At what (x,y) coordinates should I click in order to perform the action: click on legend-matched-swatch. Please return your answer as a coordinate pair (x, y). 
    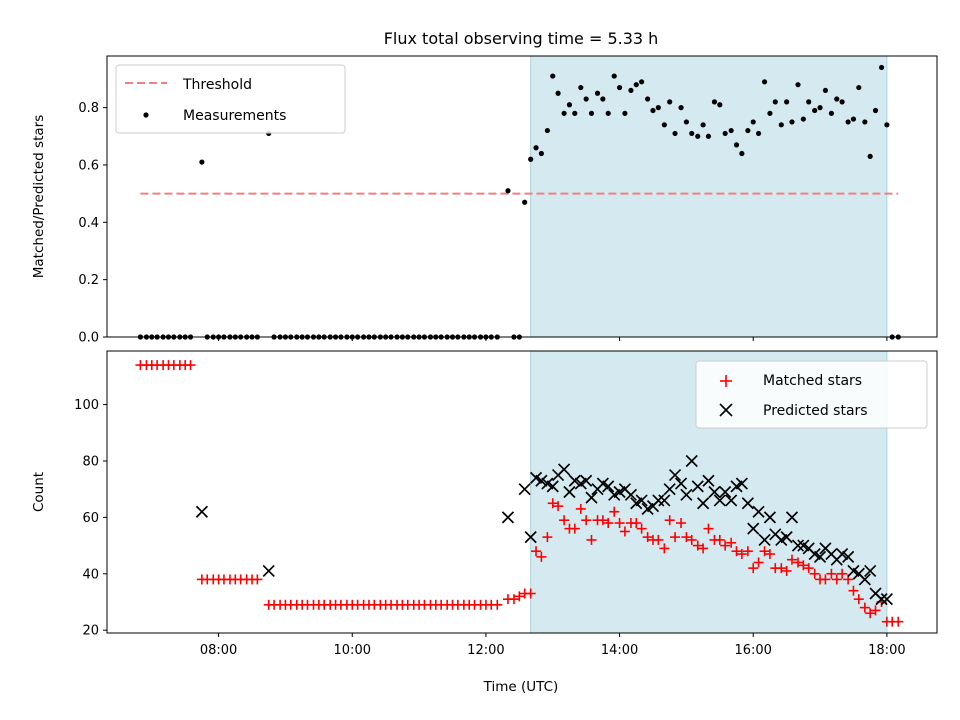
    Looking at the image, I should click on (726, 381).